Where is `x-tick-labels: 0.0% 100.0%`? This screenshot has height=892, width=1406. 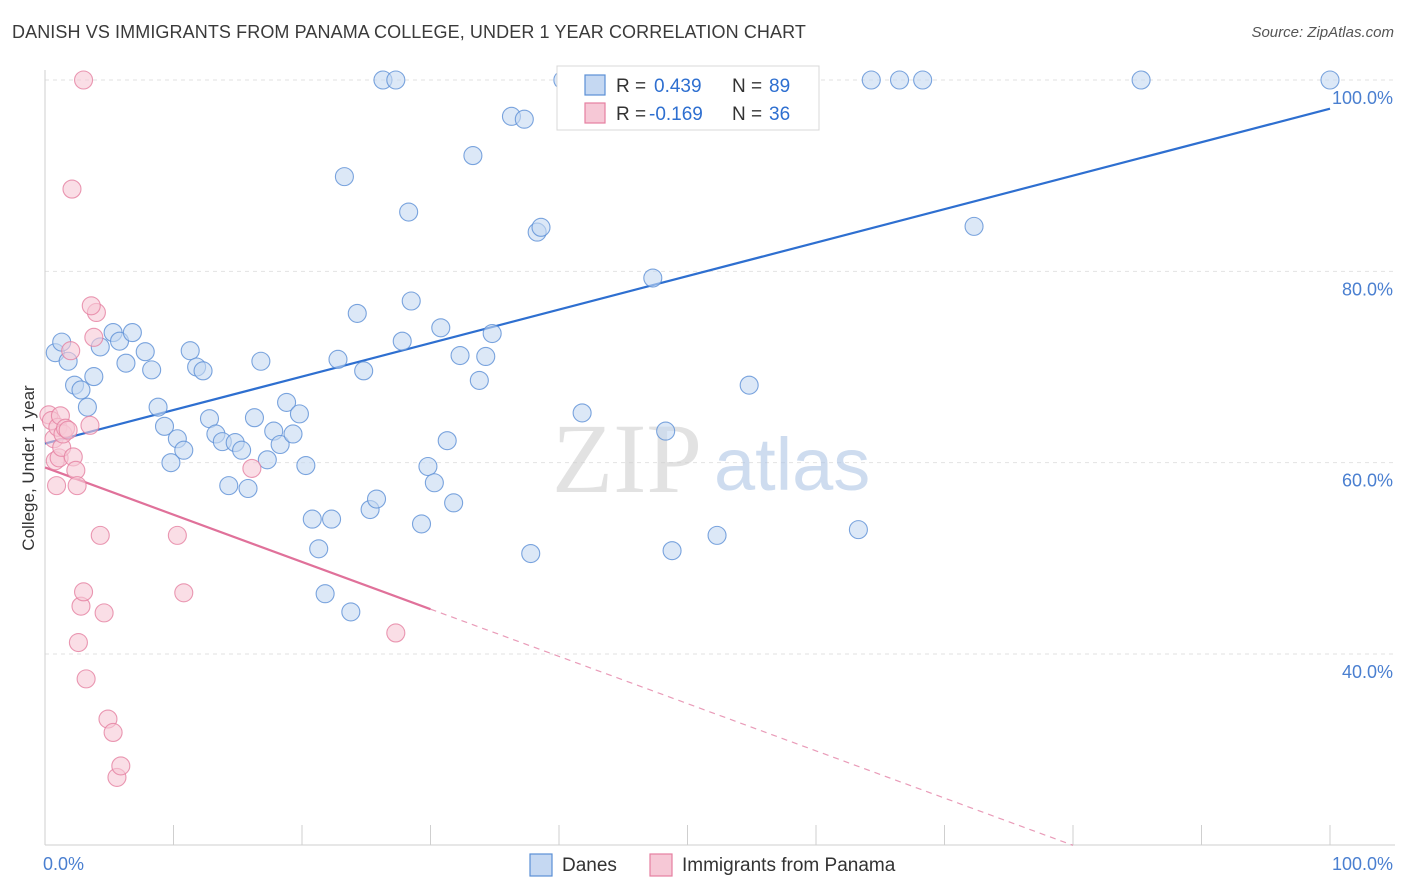 x-tick-labels: 0.0% 100.0% is located at coordinates (718, 864).